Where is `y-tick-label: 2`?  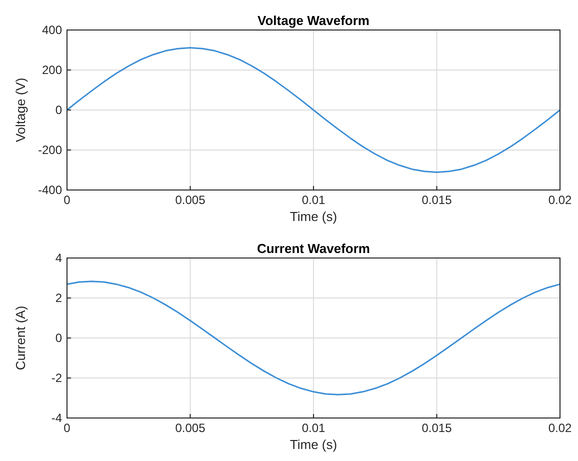 y-tick-label: 2 is located at coordinates (58, 298).